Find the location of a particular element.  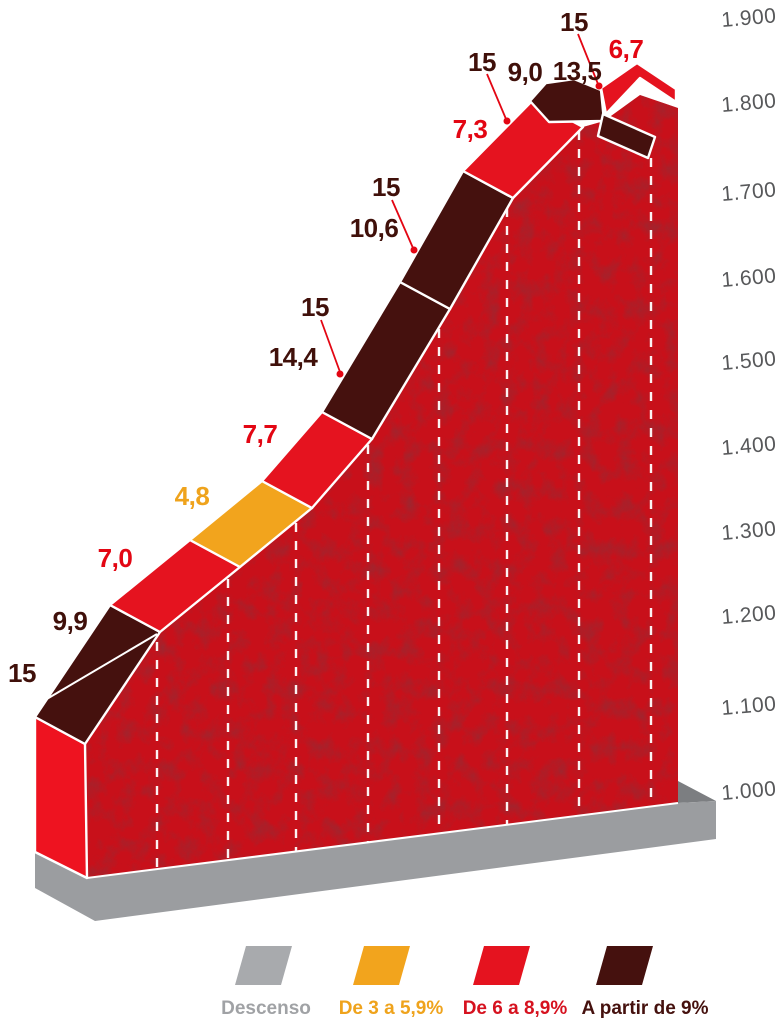

gradient-label: 9,9 is located at coordinates (70, 621).